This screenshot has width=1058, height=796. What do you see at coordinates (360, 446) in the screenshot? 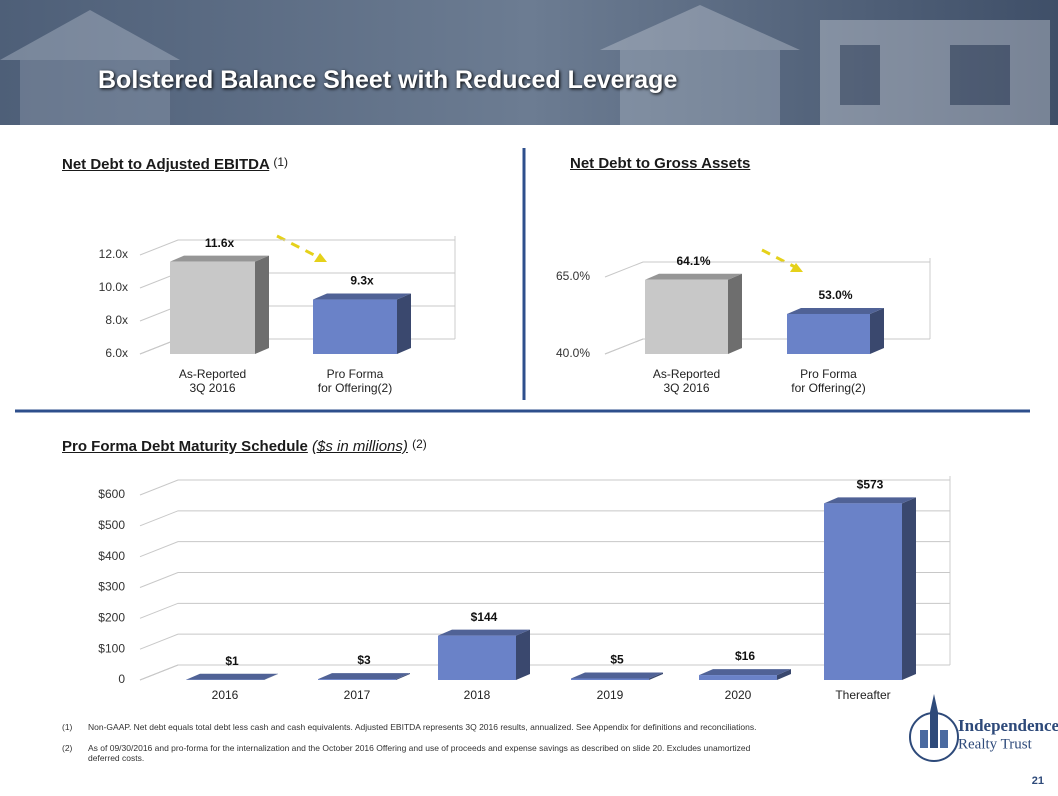
I see `chart-unit: ($s in millions)` at bounding box center [360, 446].